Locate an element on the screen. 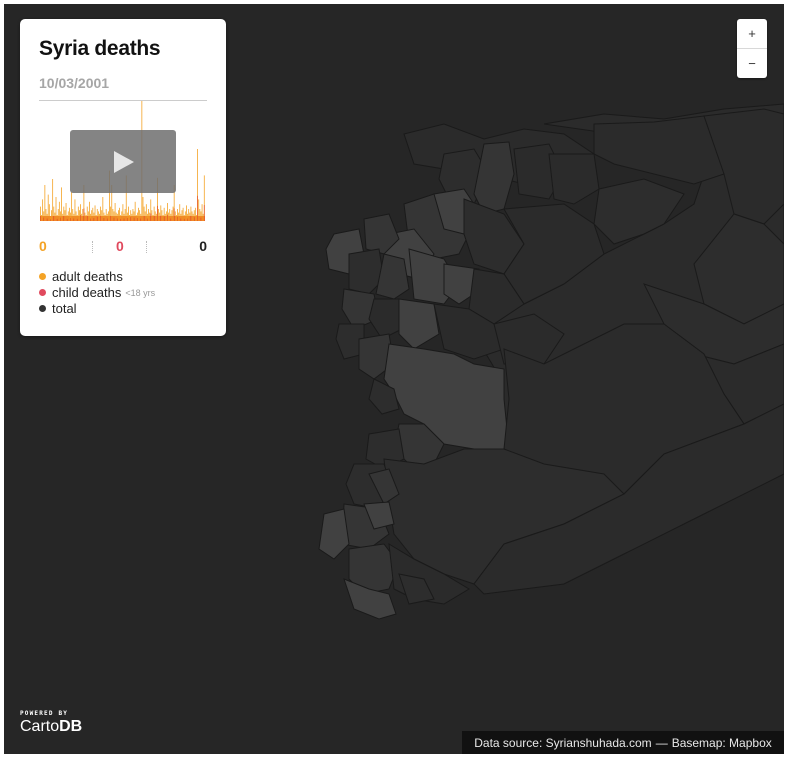 The height and width of the screenshot is (759, 788). legend-label: adult deaths is located at coordinates (87, 276).